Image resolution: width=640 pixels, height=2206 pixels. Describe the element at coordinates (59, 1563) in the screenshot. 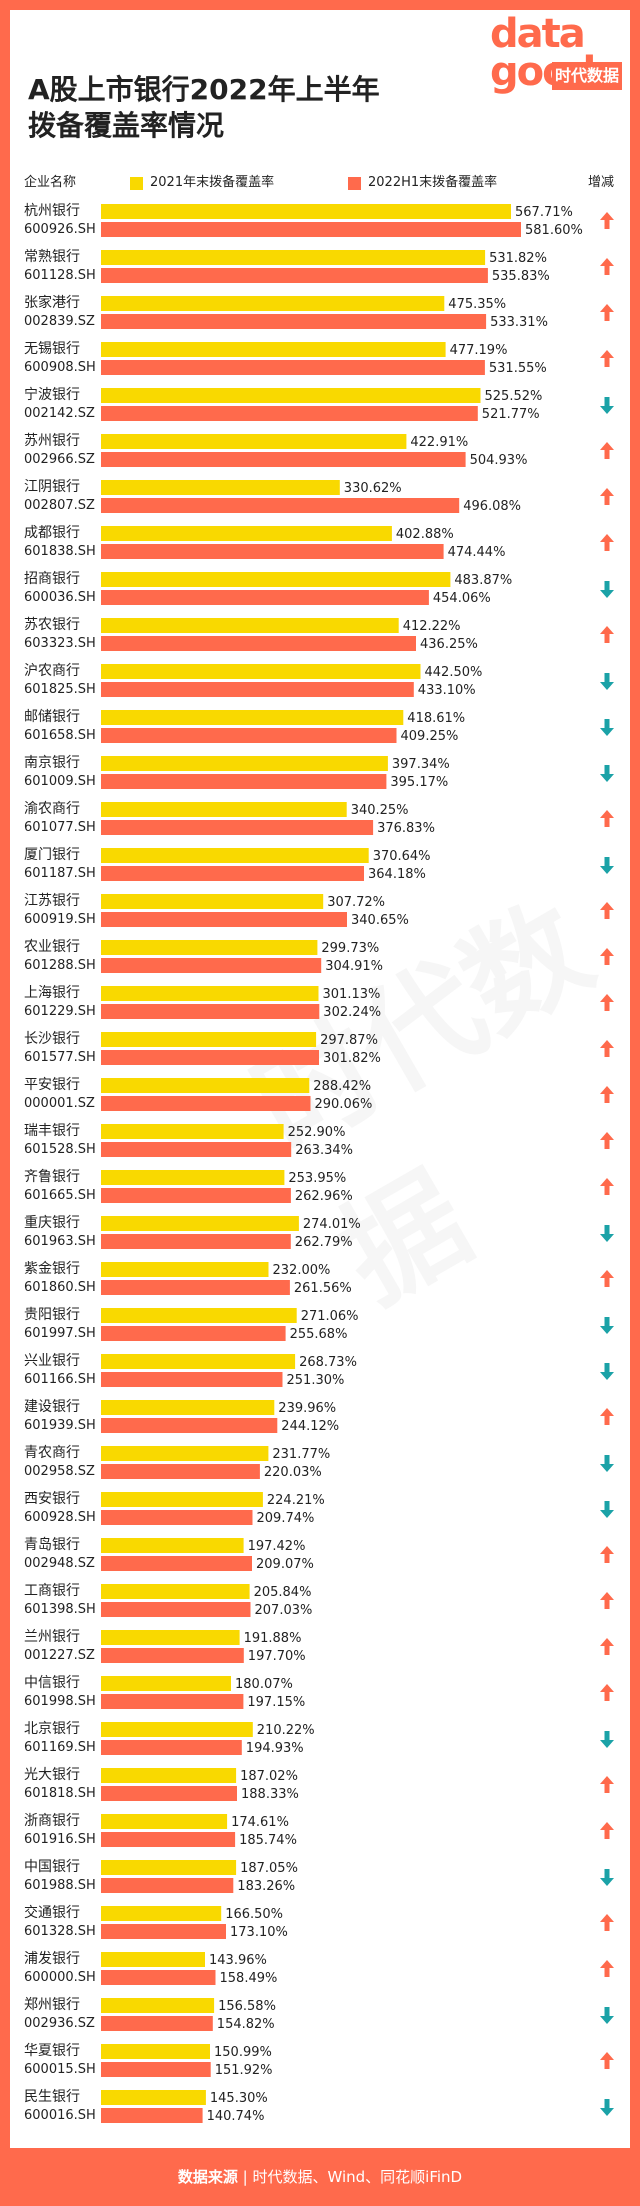

I see `bank-code: 002948.SZ` at that location.